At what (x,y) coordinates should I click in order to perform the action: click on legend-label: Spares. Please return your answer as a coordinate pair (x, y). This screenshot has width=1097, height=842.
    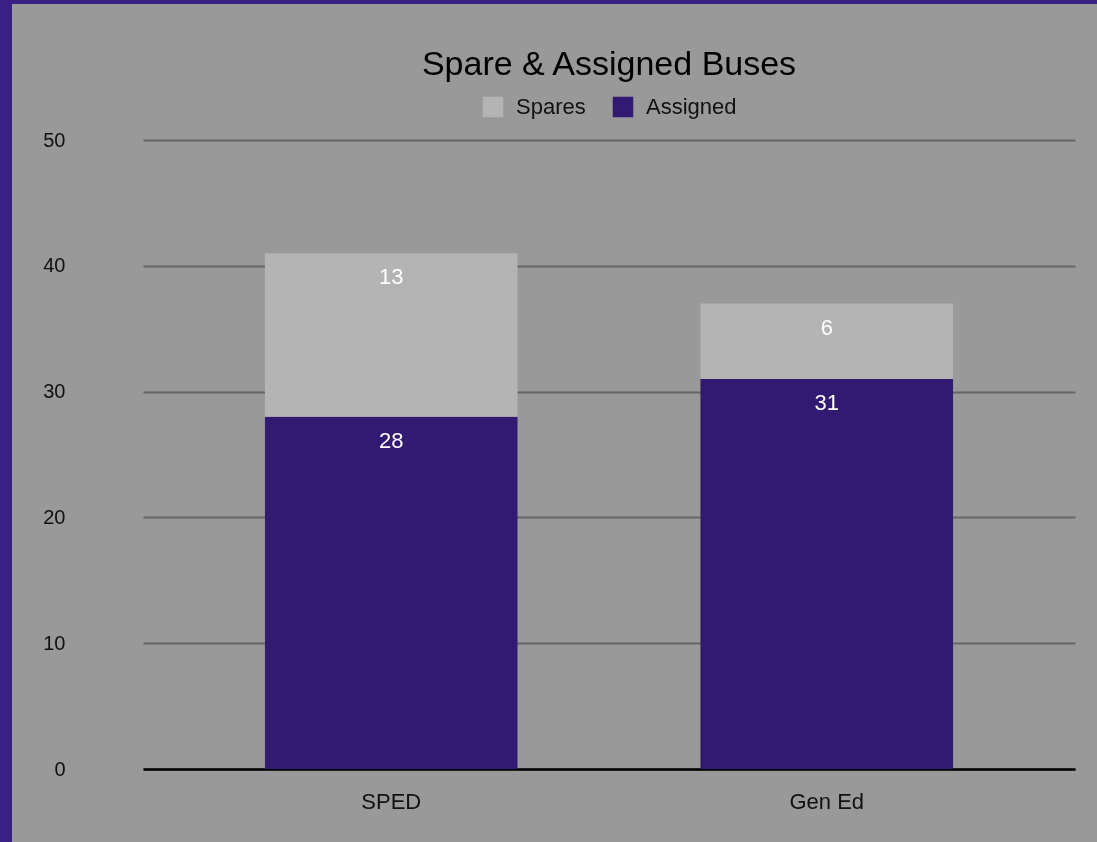
    Looking at the image, I should click on (551, 106).